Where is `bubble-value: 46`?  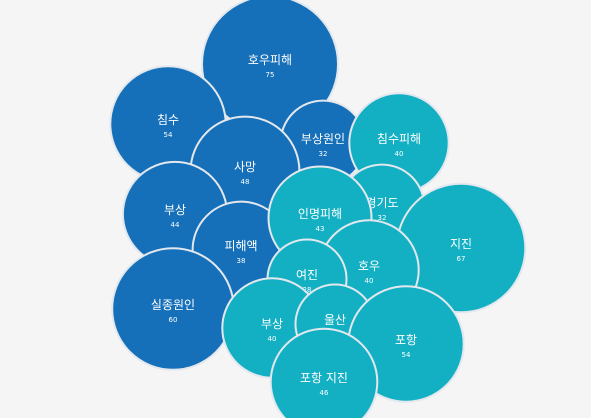 bubble-value: 46 is located at coordinates (324, 393).